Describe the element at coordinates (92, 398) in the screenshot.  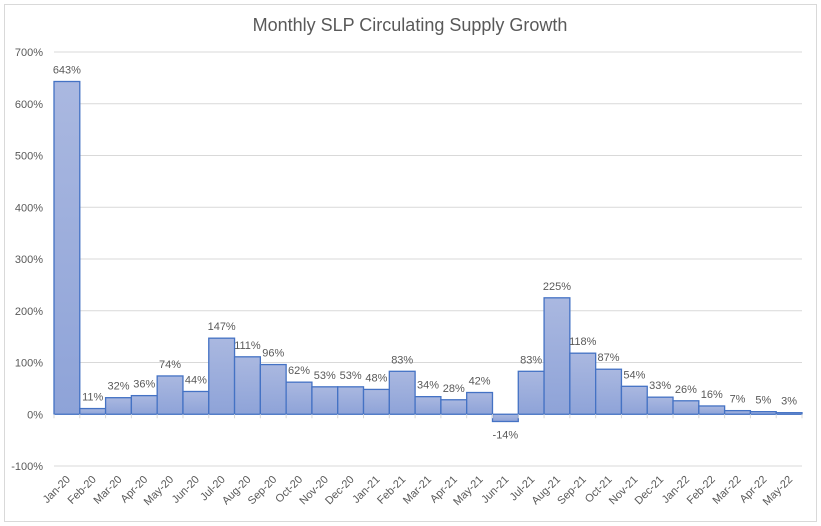
I see `data-label: 11%` at that location.